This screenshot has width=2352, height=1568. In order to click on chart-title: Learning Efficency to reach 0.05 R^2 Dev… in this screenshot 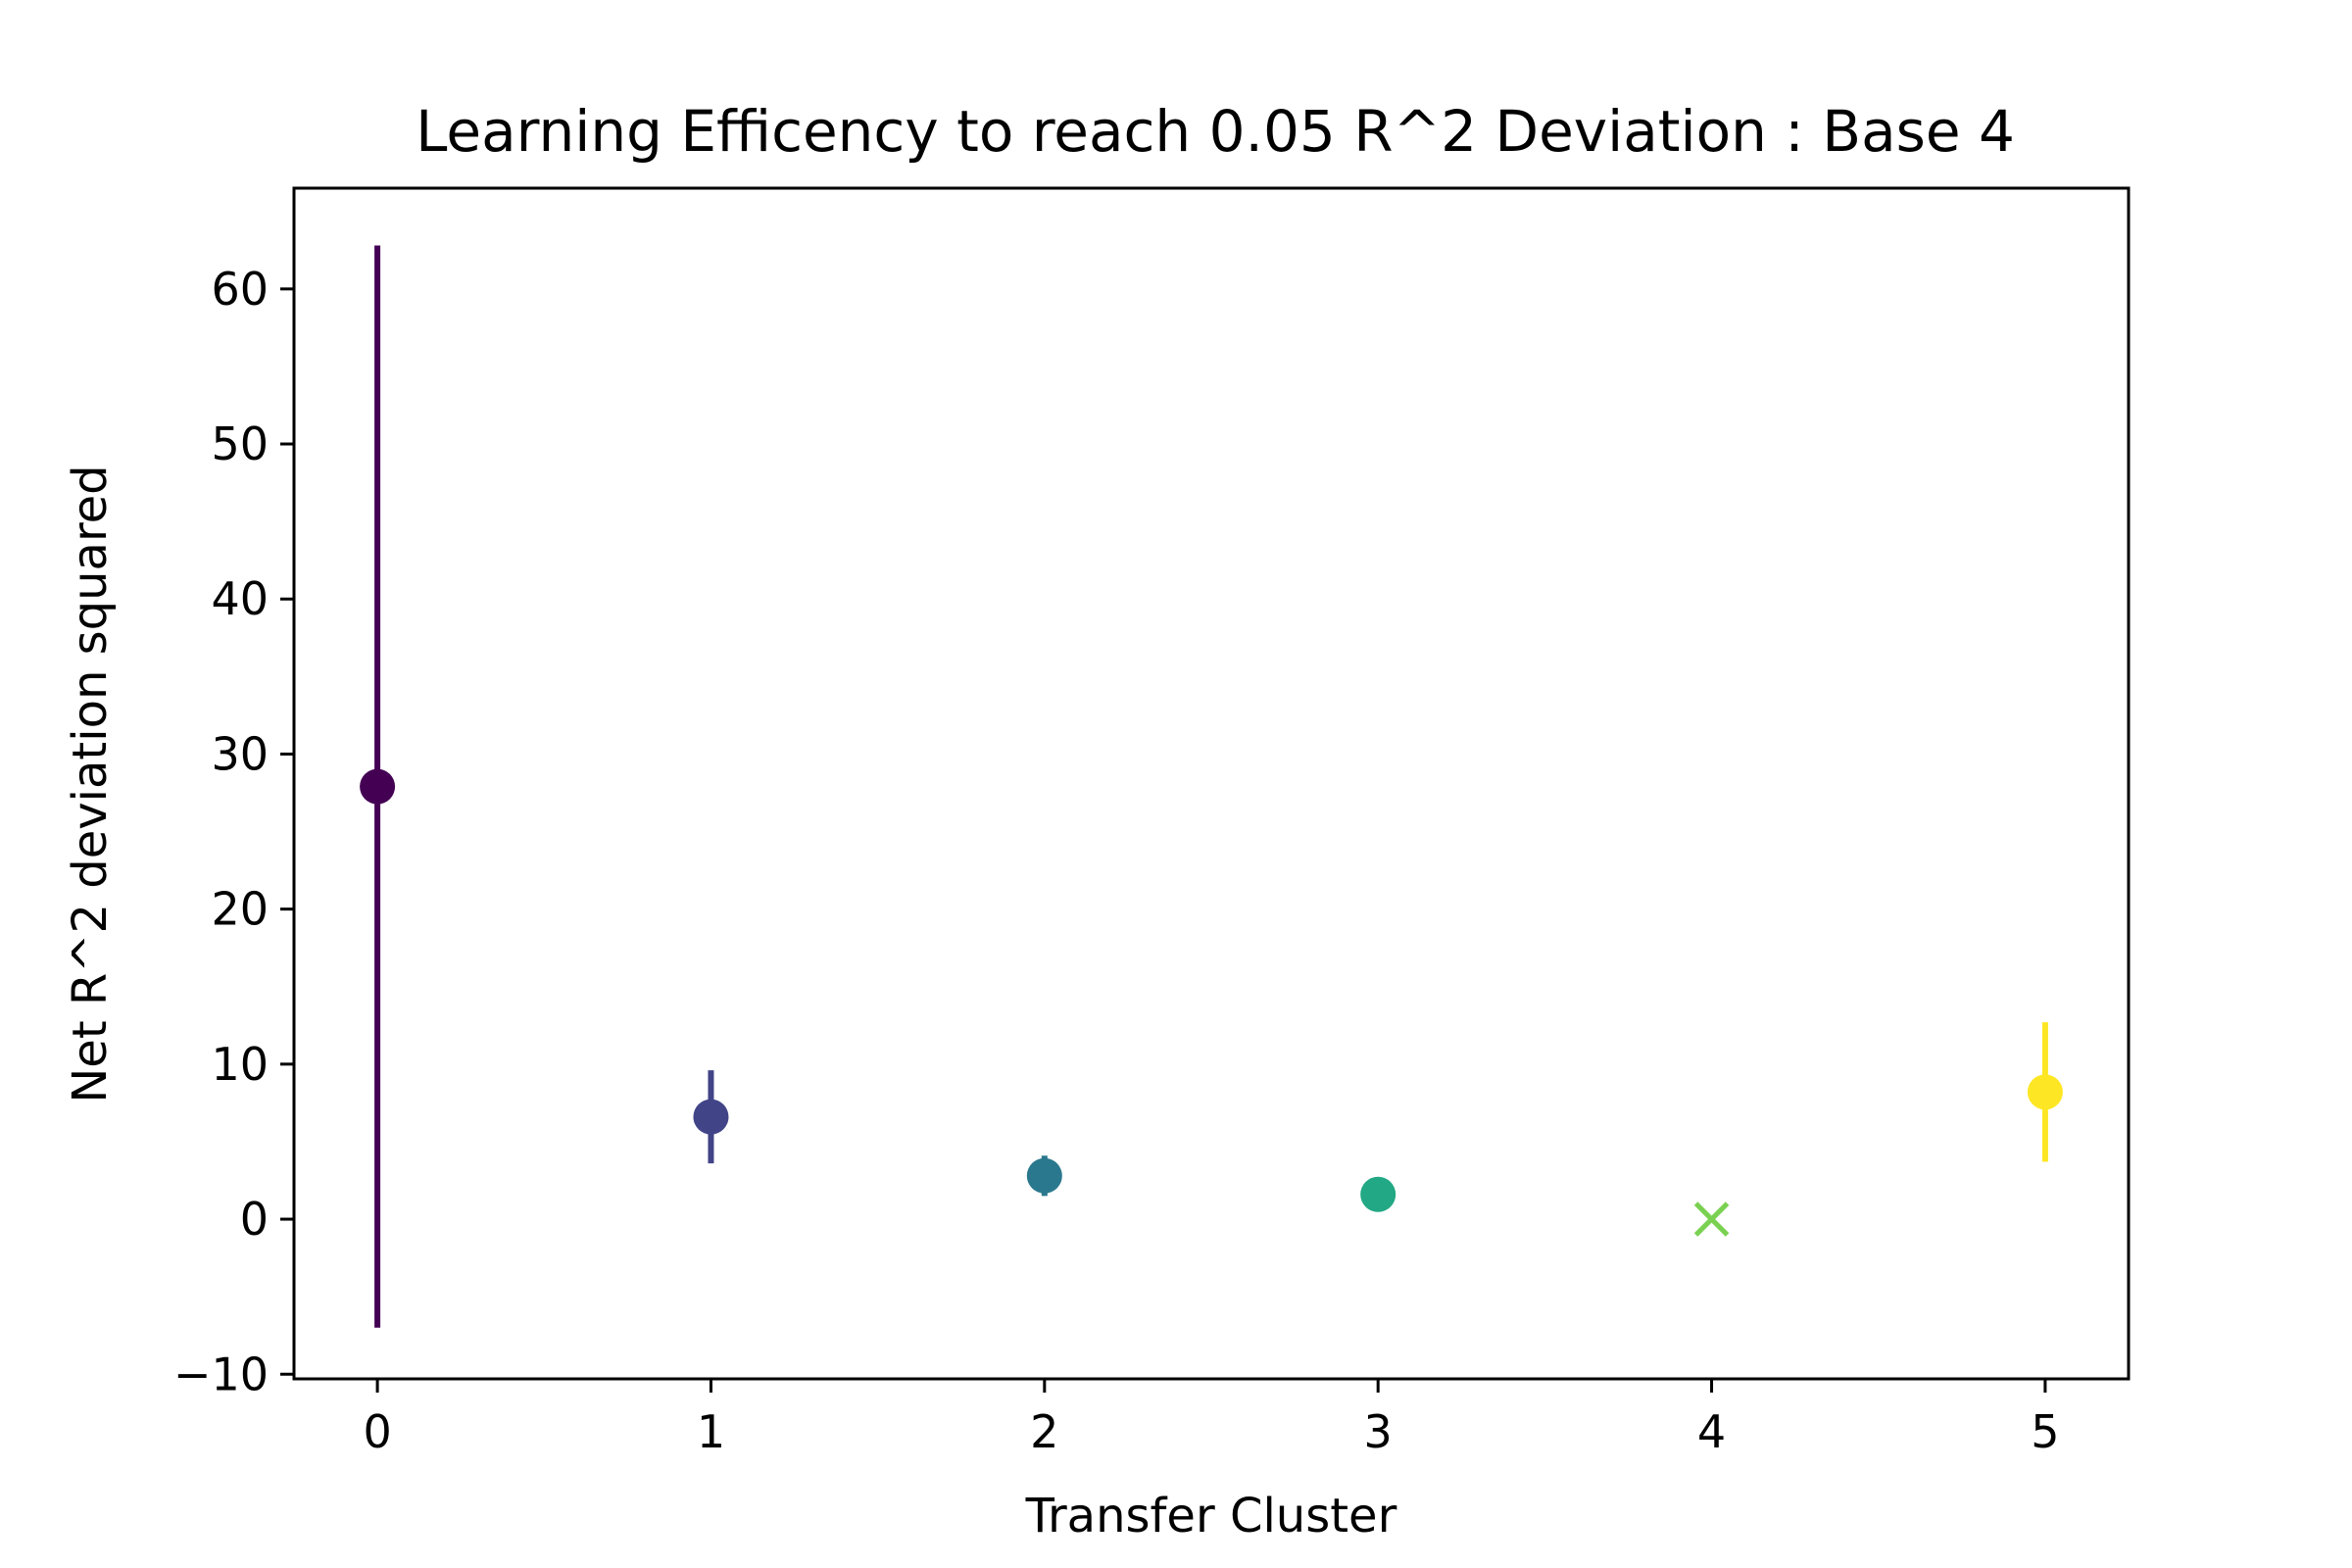, I will do `click(1215, 131)`.